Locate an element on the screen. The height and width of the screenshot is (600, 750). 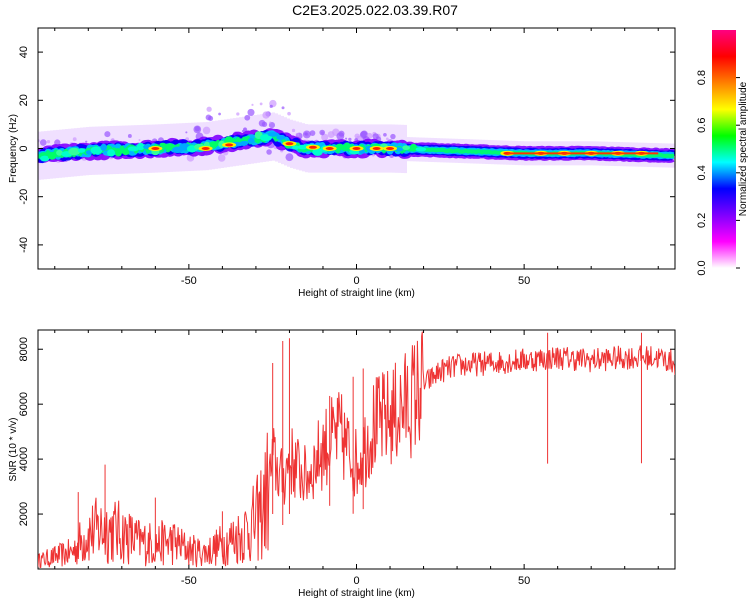
colorbar-tick-label: 0.2 is located at coordinates (702, 220).